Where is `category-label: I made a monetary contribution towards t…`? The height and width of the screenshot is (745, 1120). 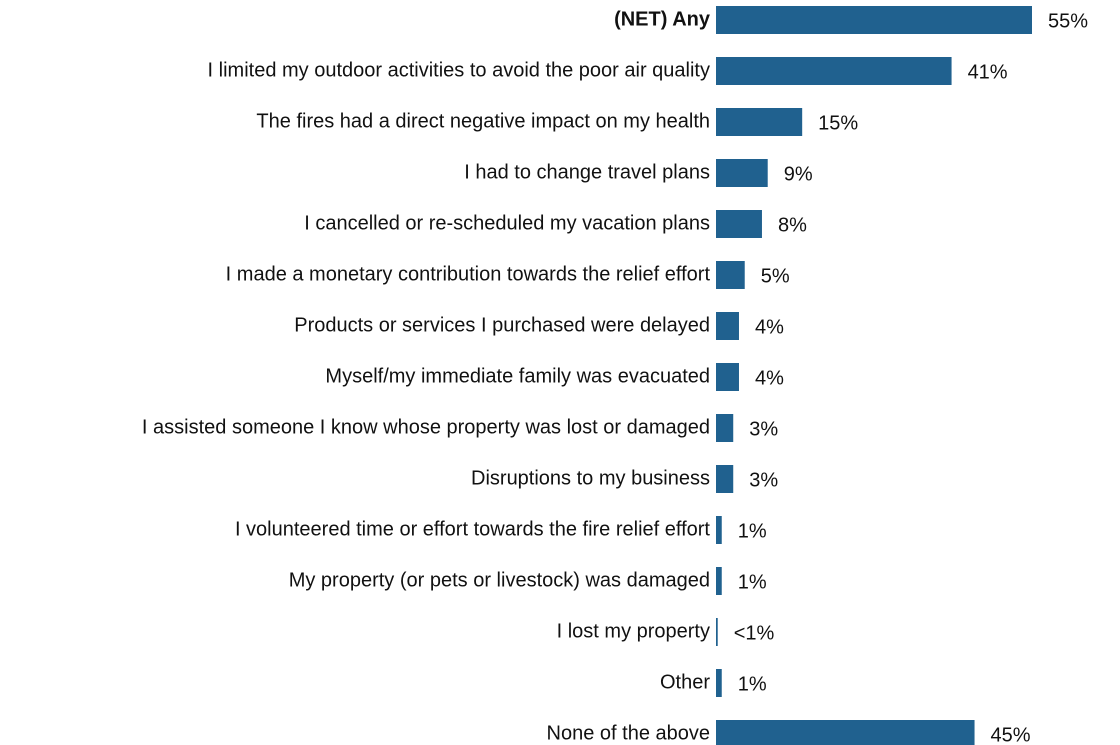 category-label: I made a monetary contribution towards t… is located at coordinates (468, 274).